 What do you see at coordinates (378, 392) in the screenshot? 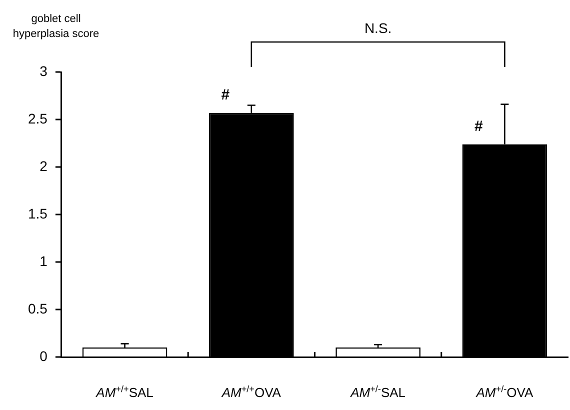
I see `x-tick-label: AM+/-SAL` at bounding box center [378, 392].